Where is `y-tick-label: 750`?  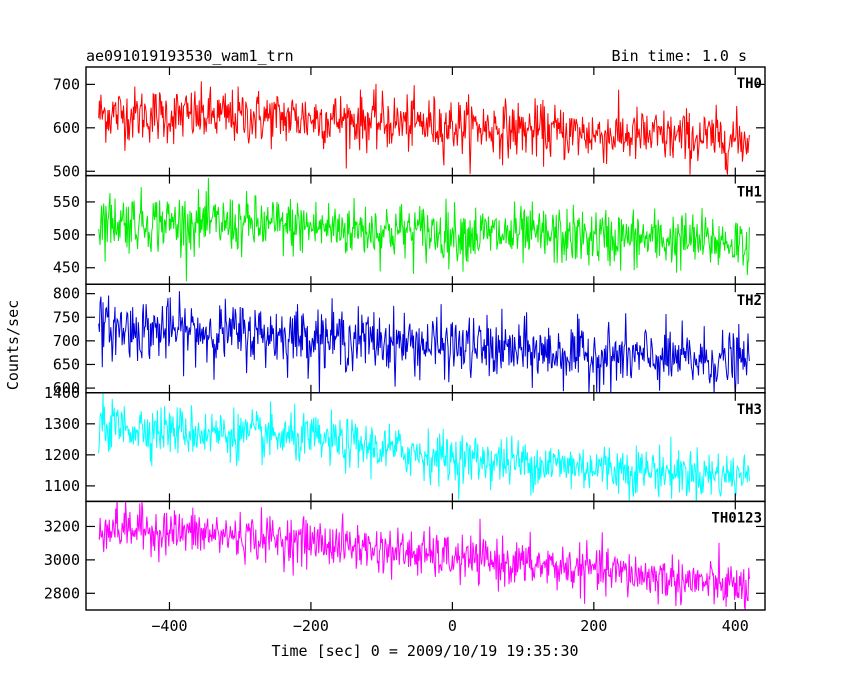 y-tick-label: 750 is located at coordinates (66, 317).